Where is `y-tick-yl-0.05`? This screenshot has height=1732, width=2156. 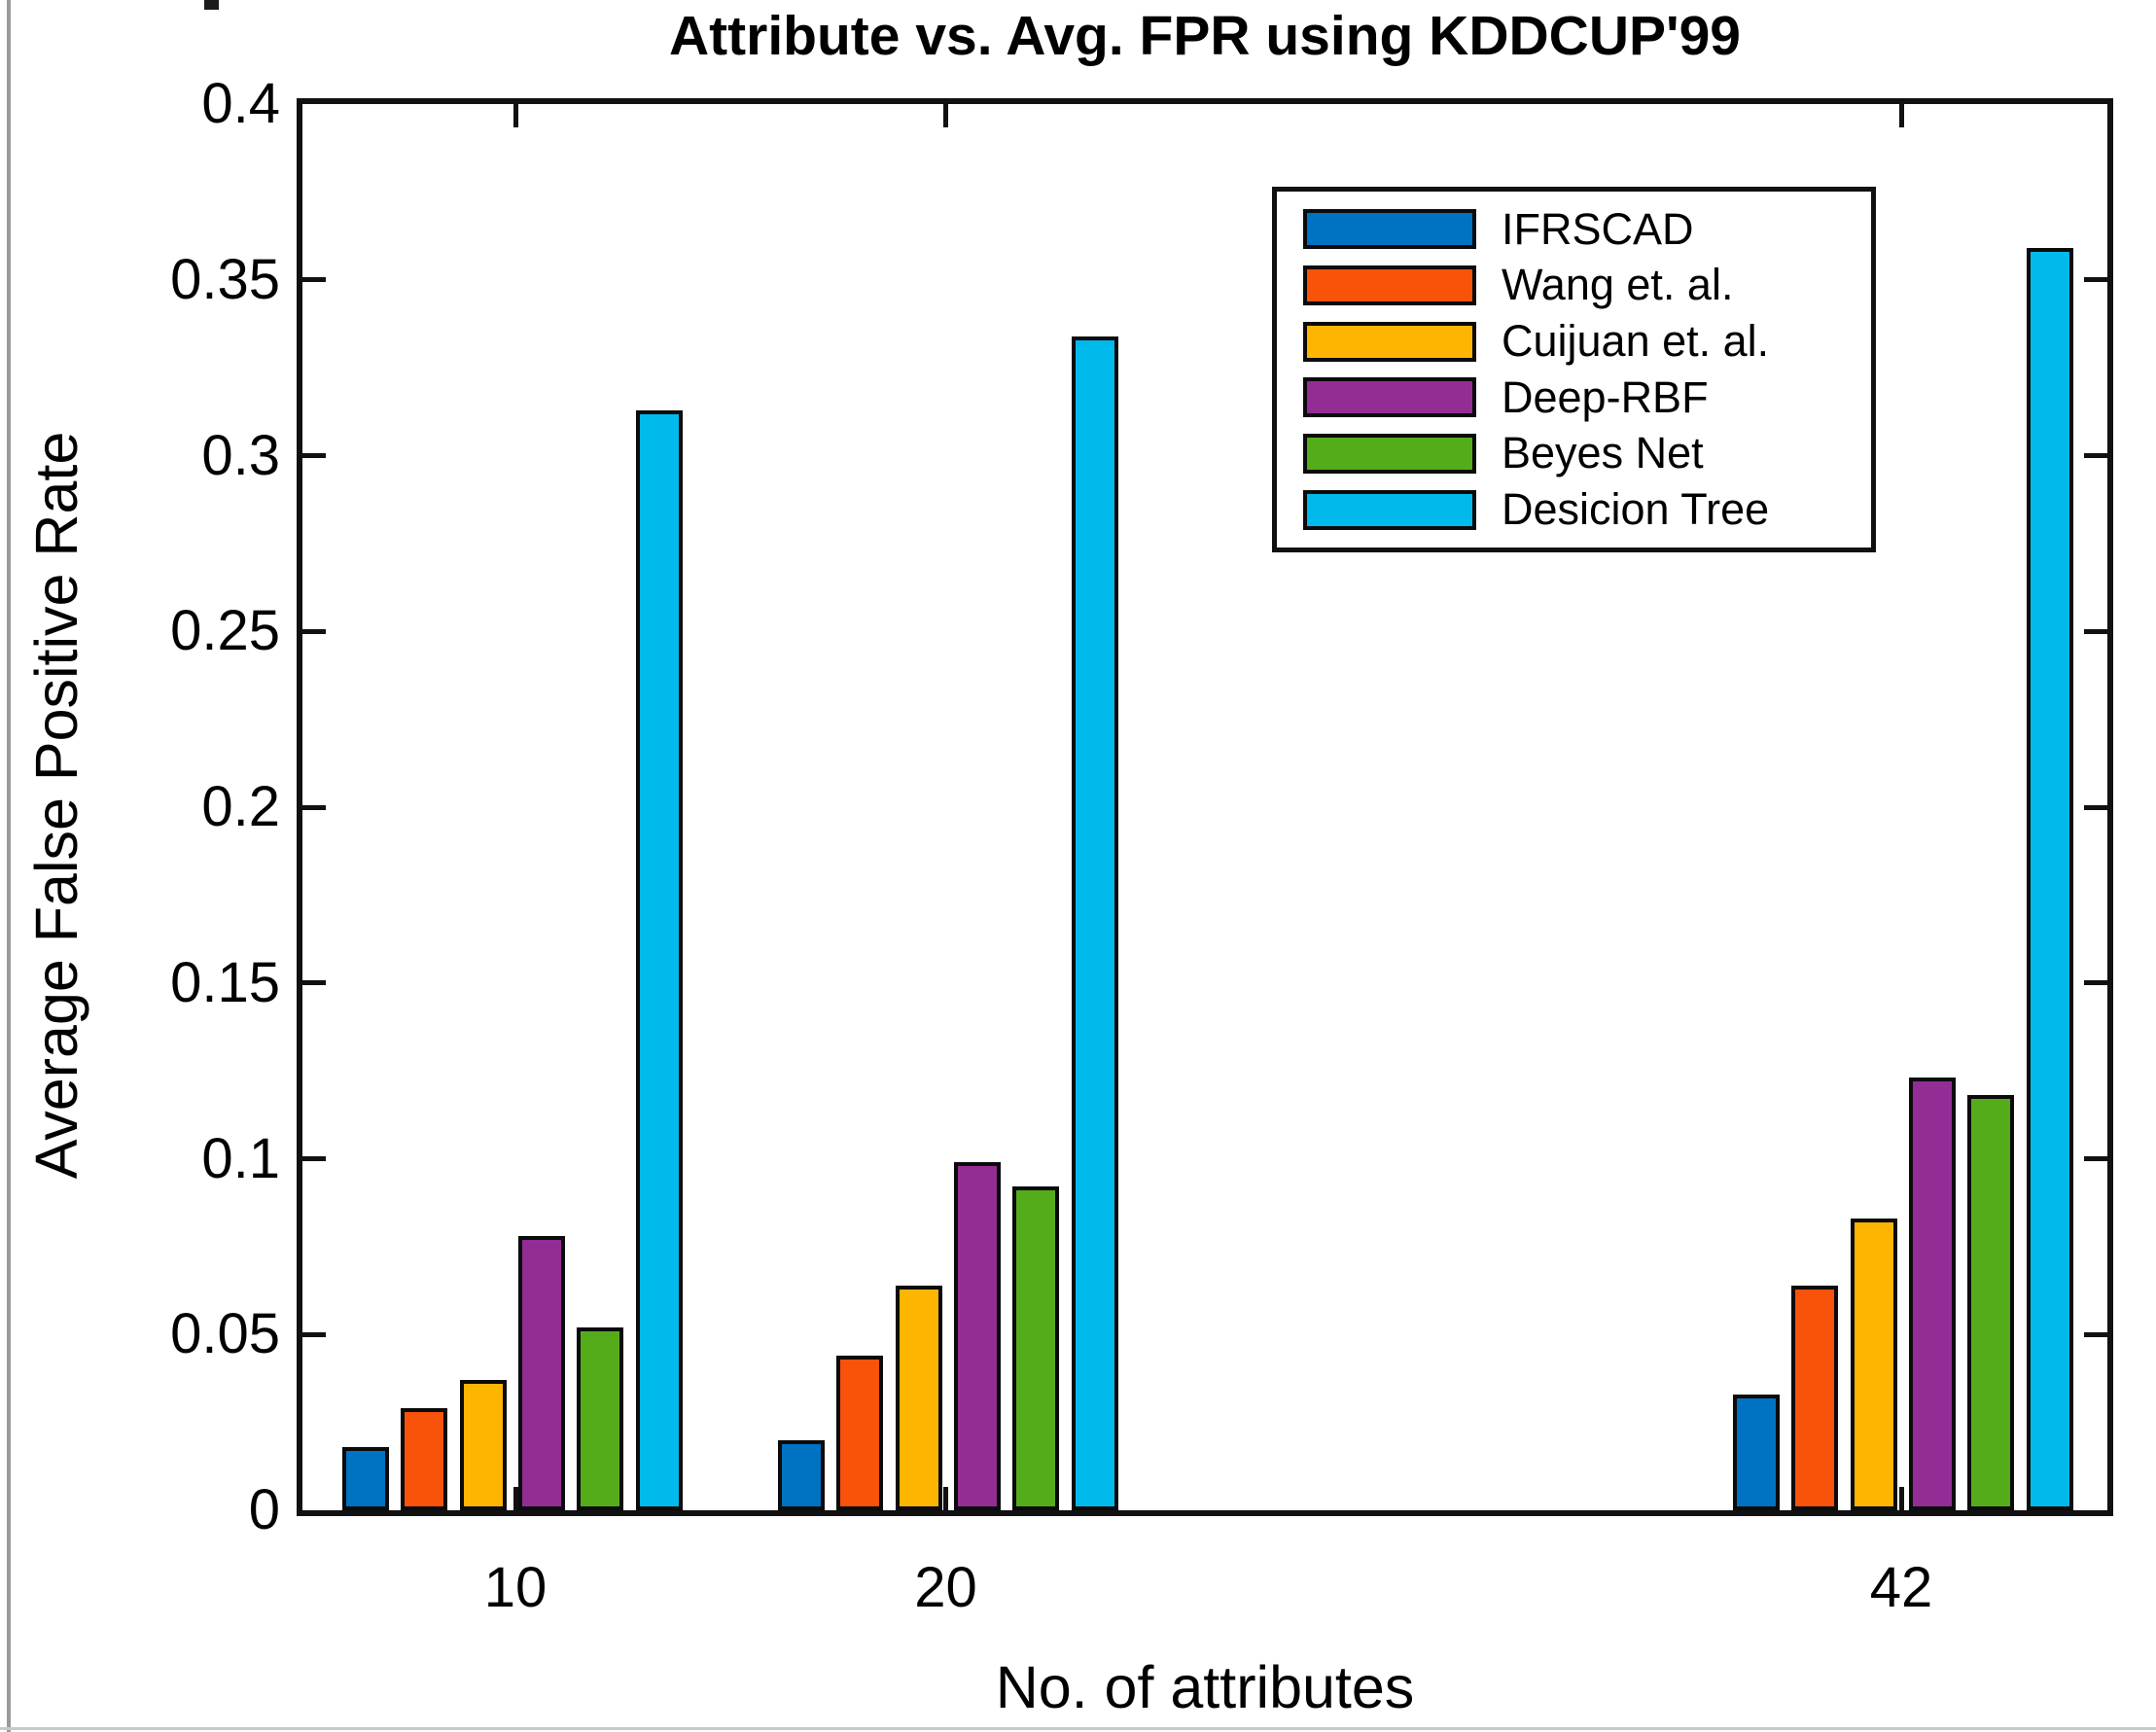 y-tick-yl-0.05 is located at coordinates (314, 1334).